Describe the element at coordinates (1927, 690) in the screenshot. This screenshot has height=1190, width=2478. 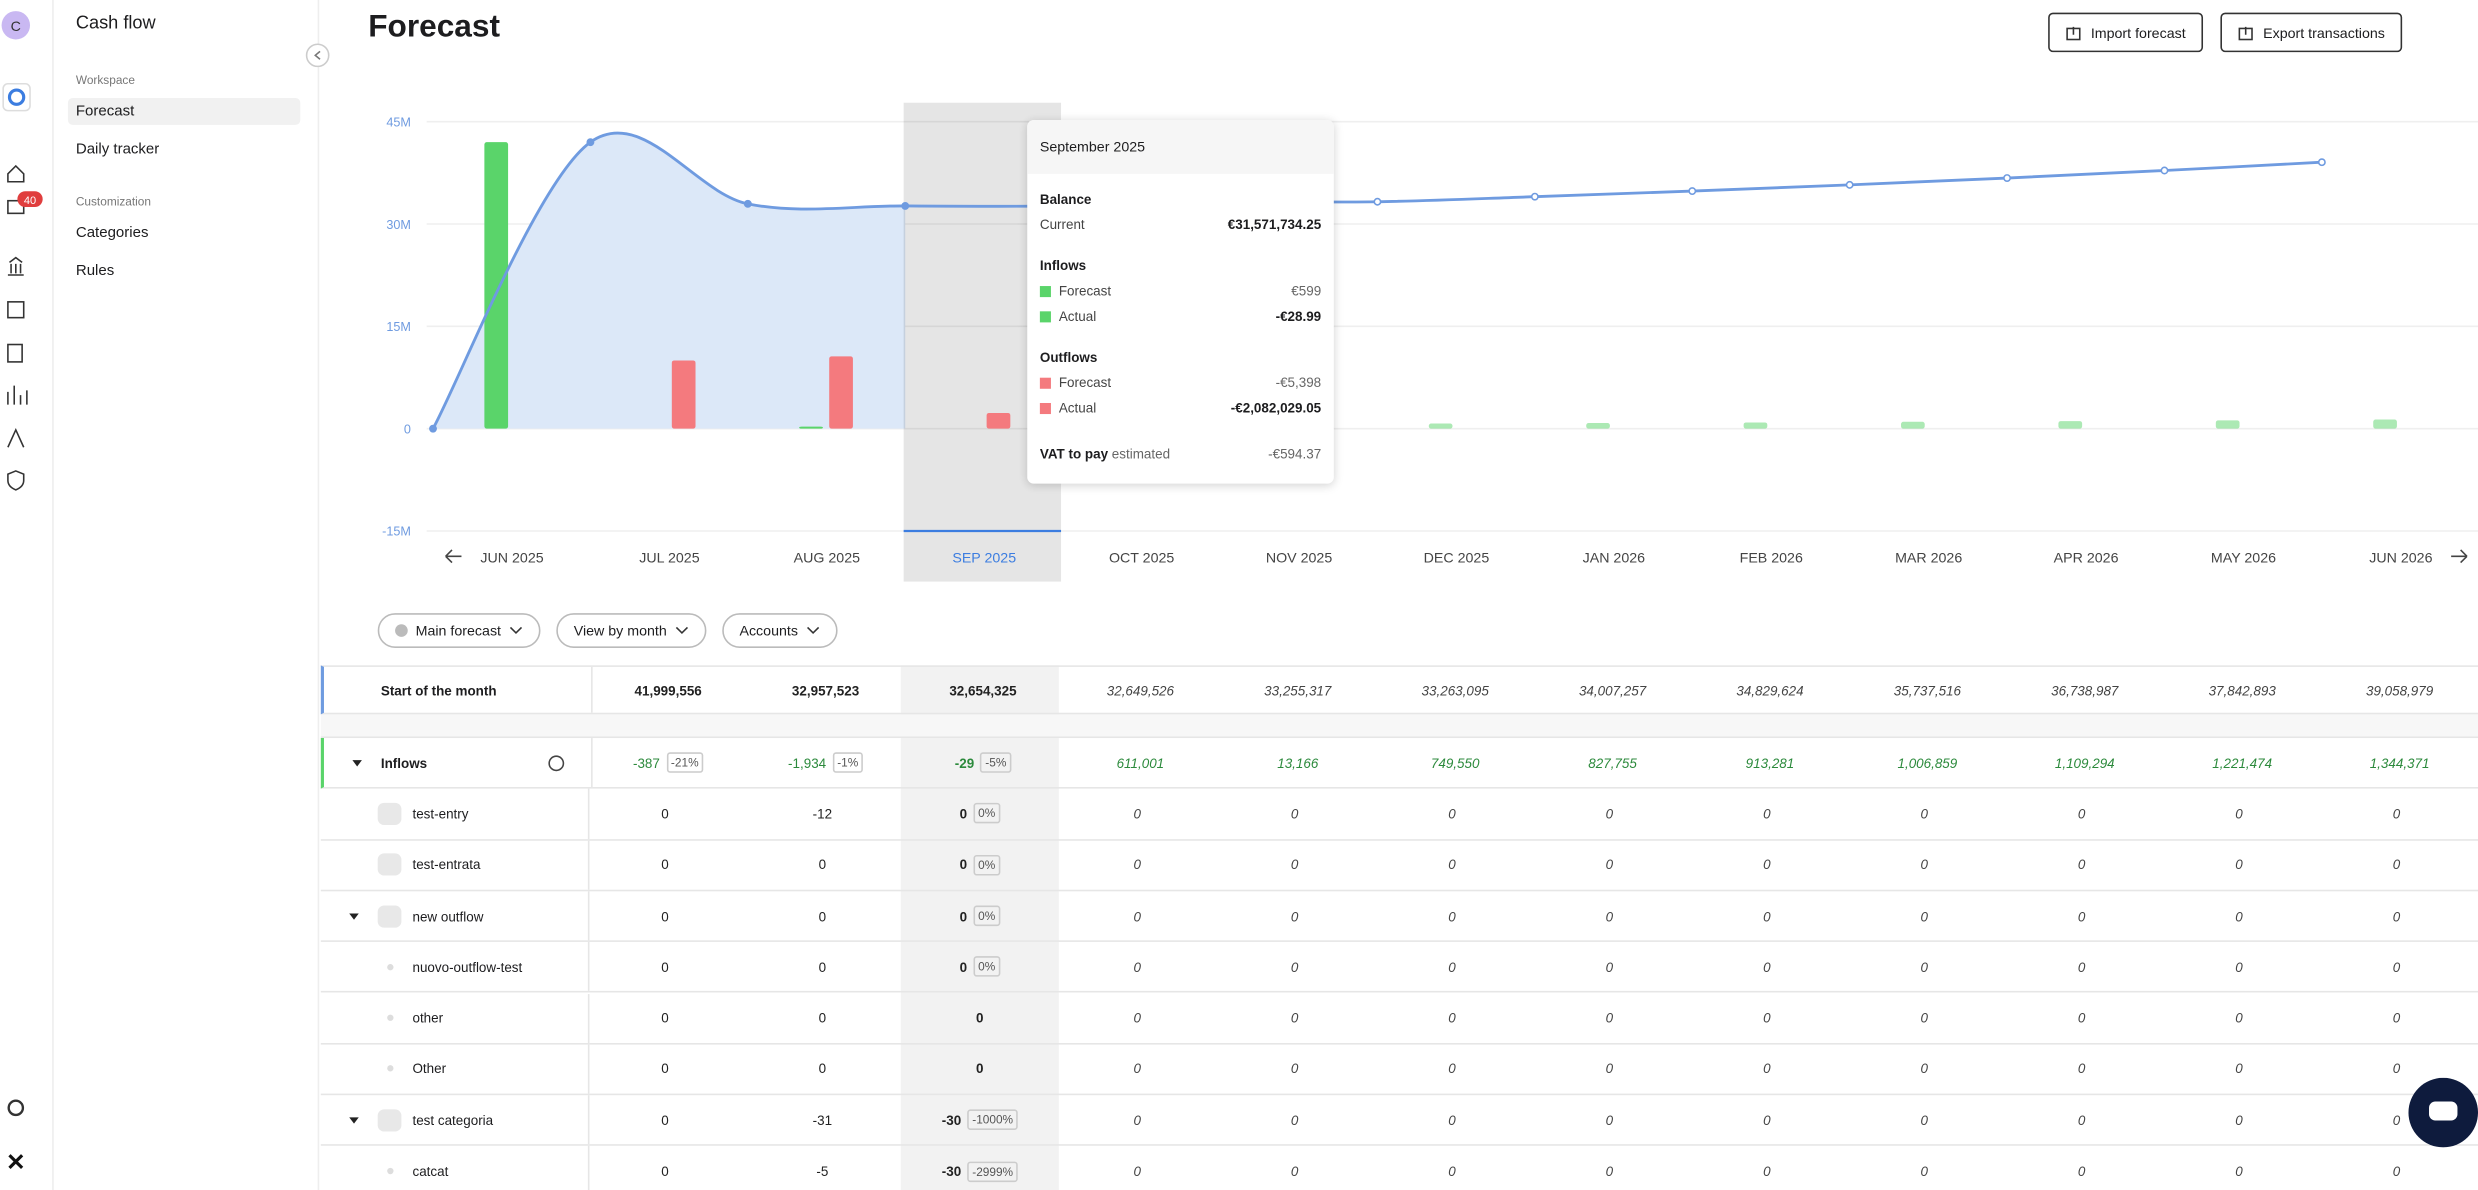
I see `table-cell: 35,737,516` at that location.